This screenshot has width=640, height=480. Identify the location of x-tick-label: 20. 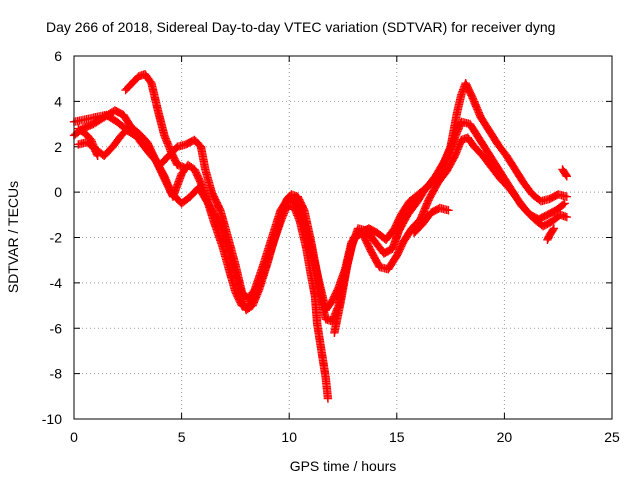
(505, 437).